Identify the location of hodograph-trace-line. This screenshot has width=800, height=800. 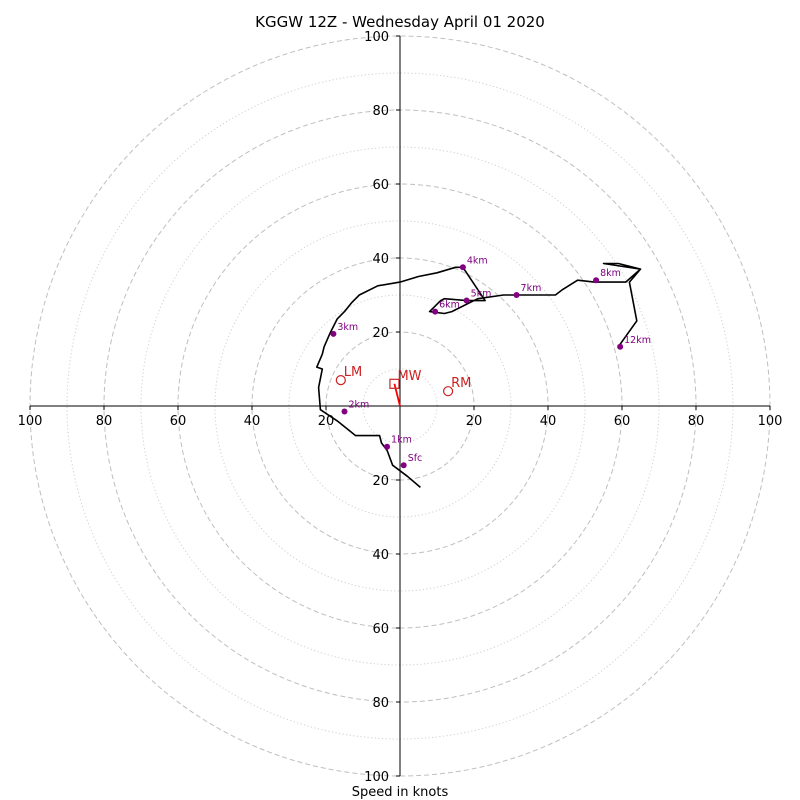
(478, 375).